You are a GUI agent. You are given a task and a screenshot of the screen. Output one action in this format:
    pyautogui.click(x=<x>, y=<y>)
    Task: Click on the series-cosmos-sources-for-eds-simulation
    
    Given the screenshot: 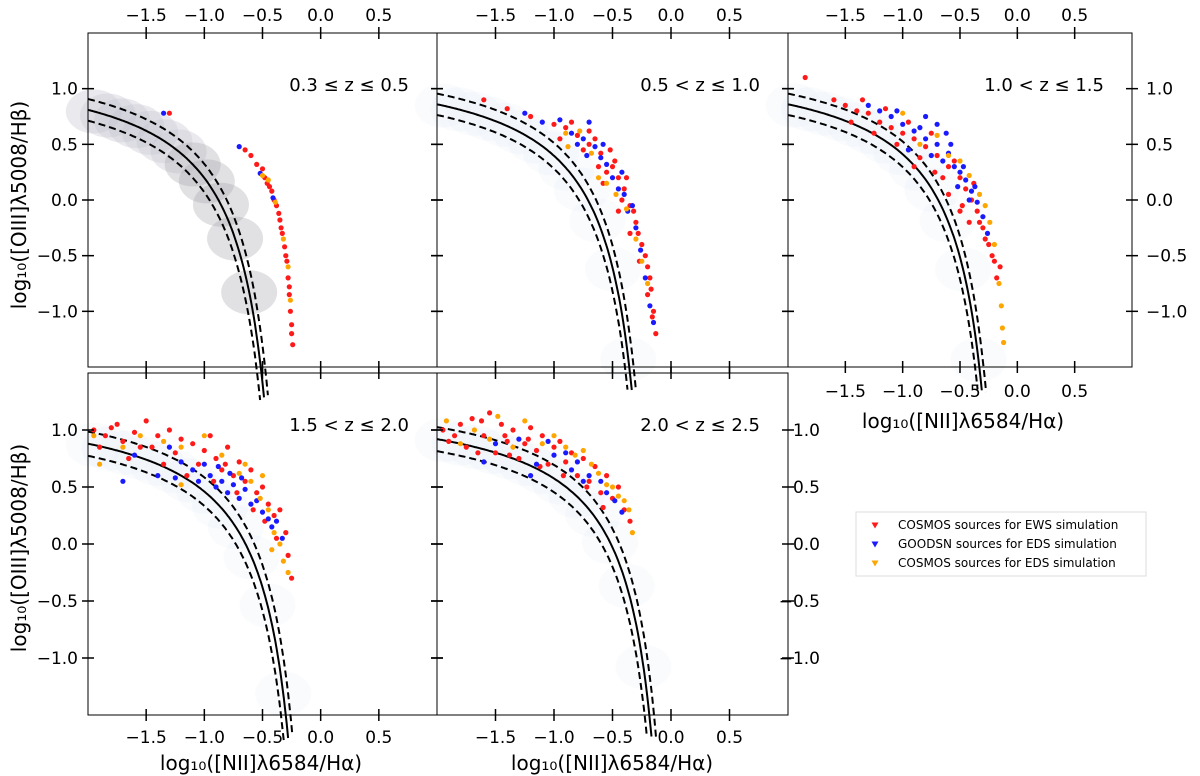 What is the action you would take?
    pyautogui.click(x=539, y=474)
    